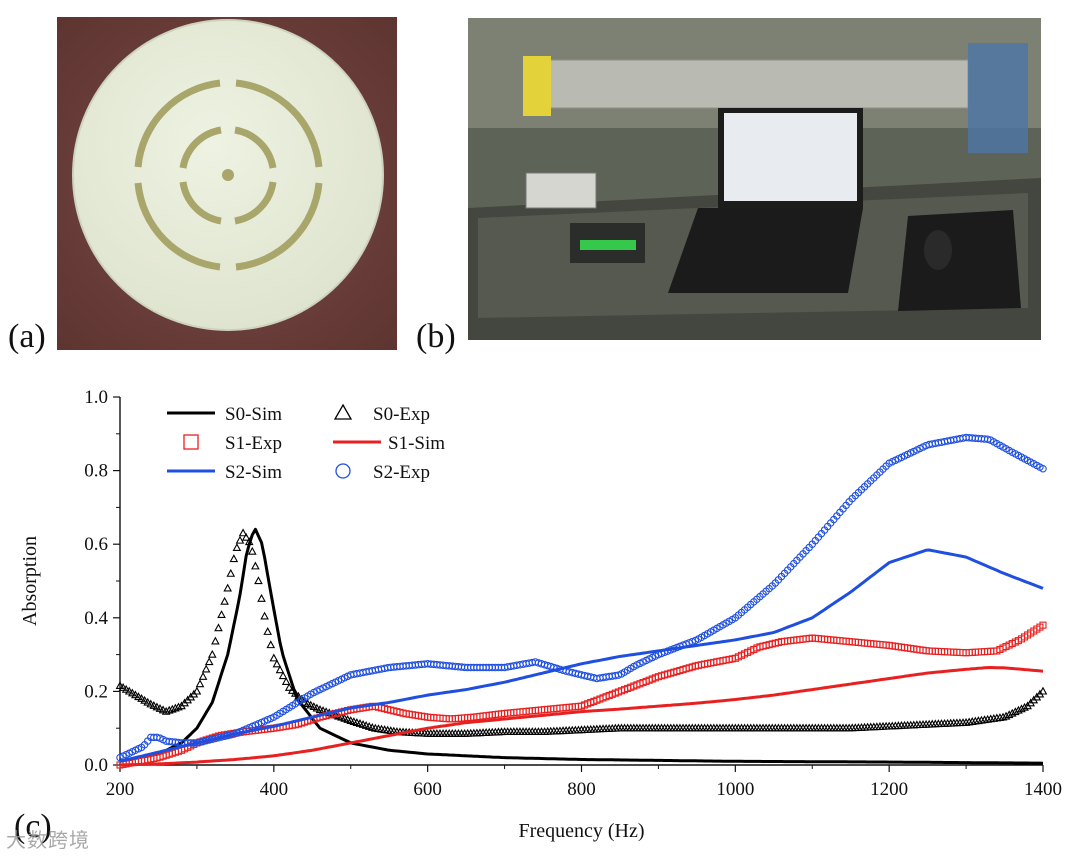  What do you see at coordinates (96, 765) in the screenshot?
I see `y-tick-label: 0.0` at bounding box center [96, 765].